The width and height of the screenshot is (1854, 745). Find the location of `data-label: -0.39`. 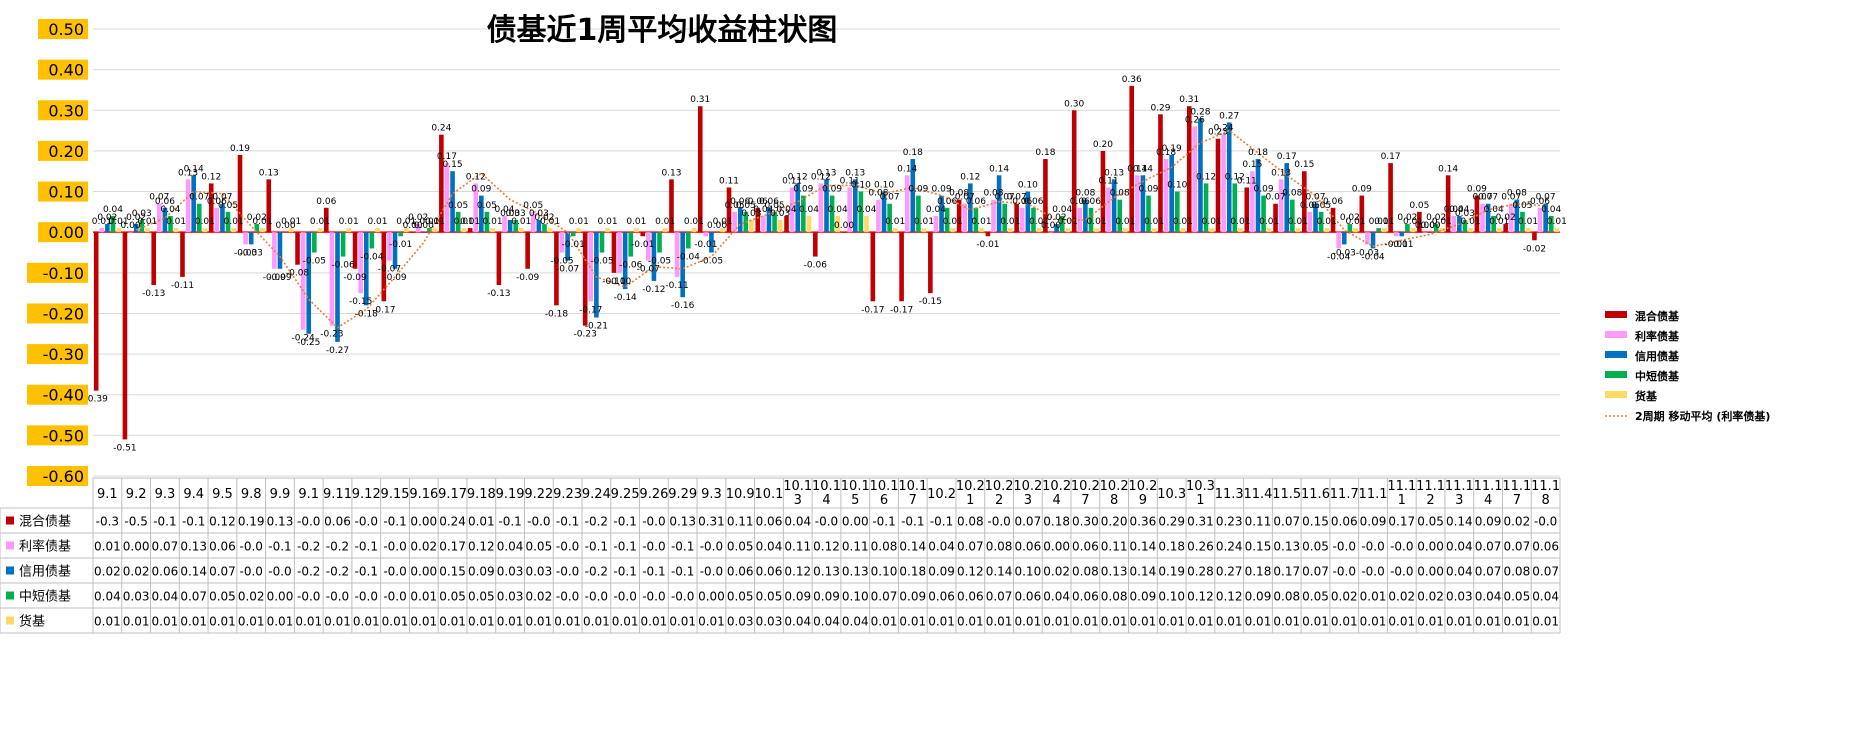

data-label: -0.39 is located at coordinates (97, 400).